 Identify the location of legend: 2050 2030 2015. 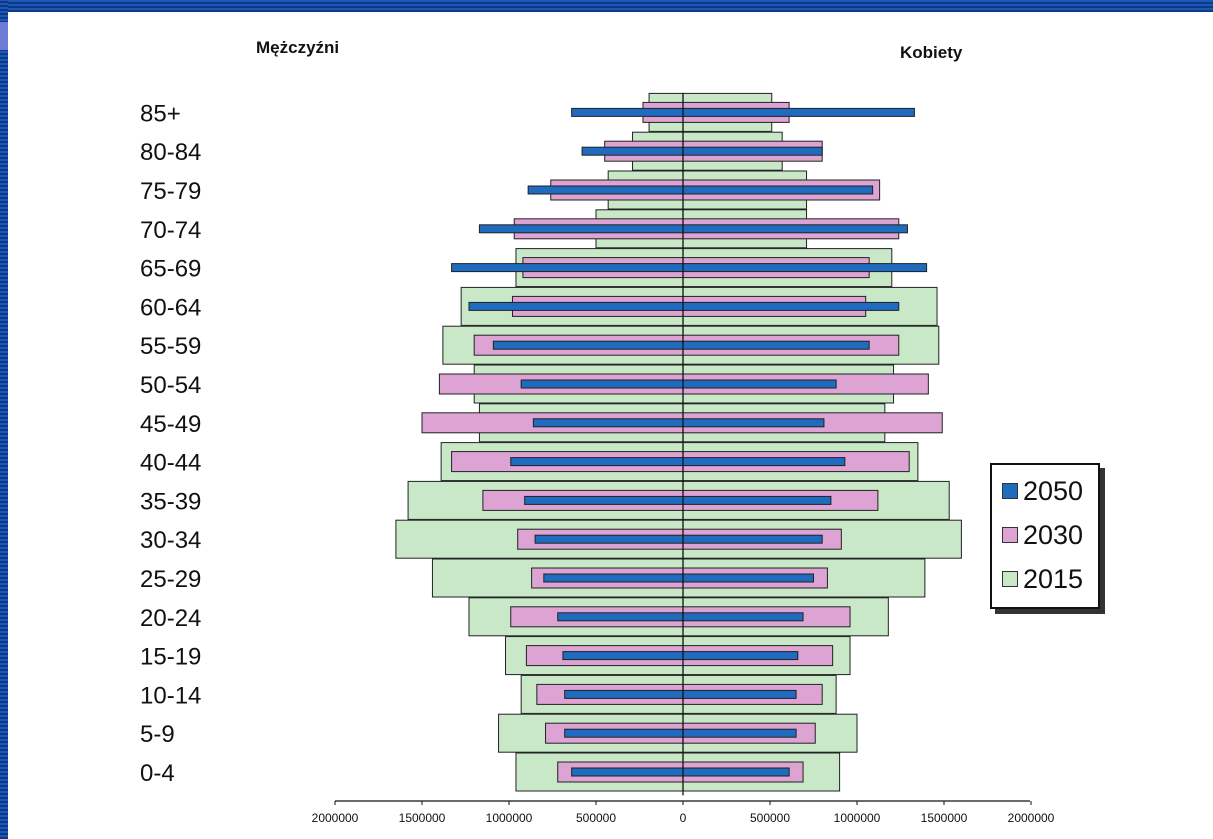
(1045, 536).